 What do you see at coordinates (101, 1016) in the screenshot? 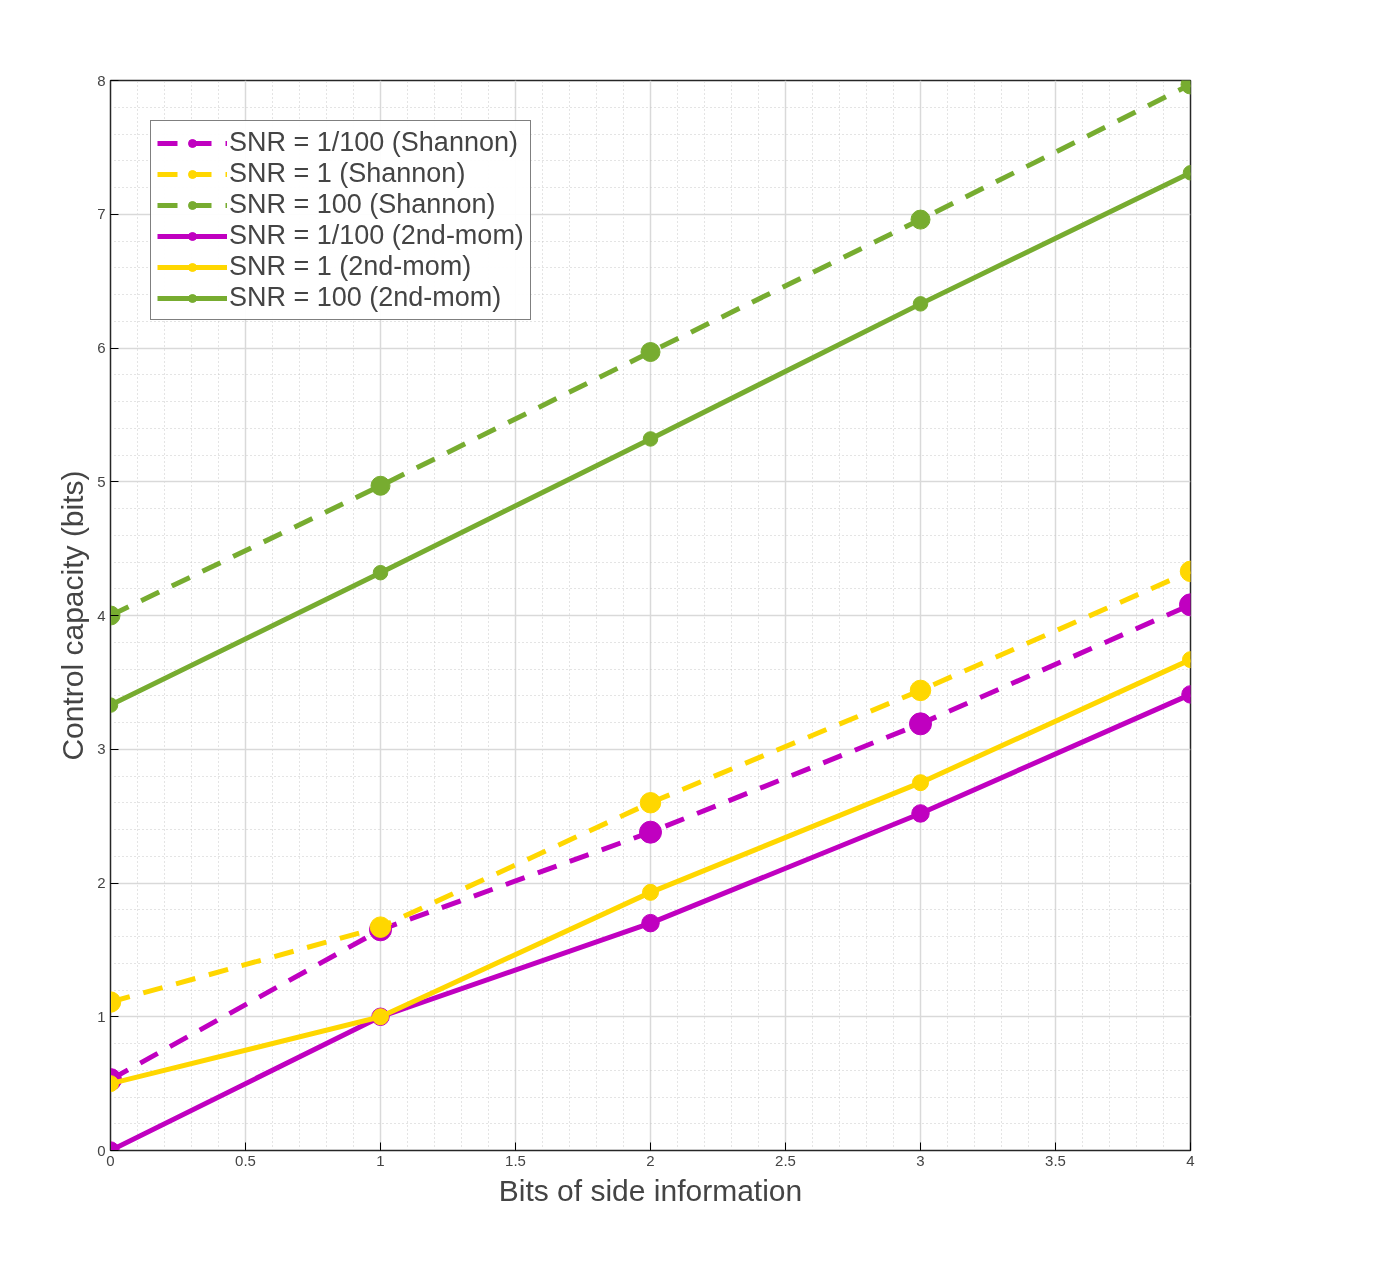
I see `y-tick-label: 1` at bounding box center [101, 1016].